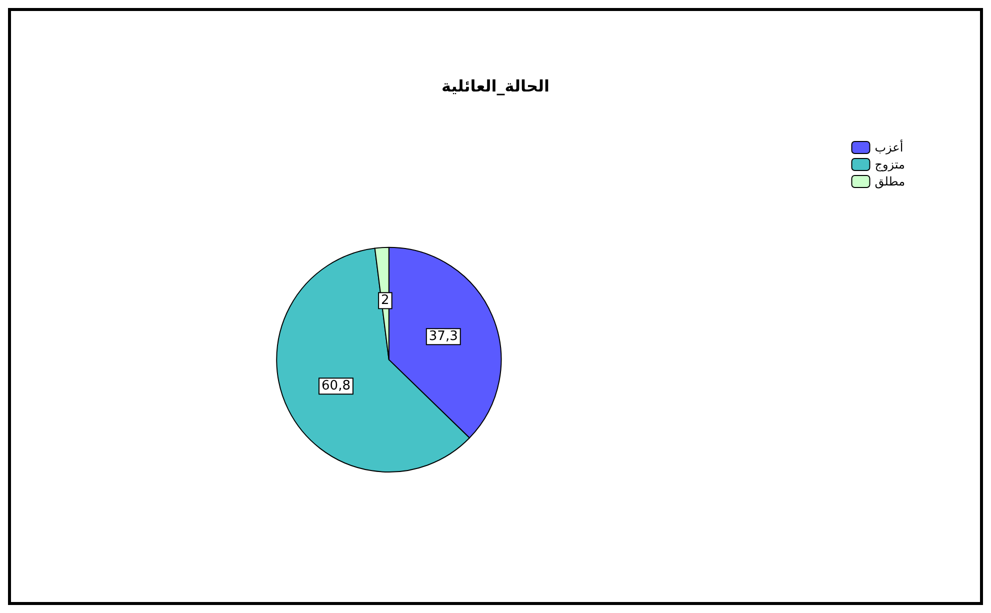 The image size is (991, 613). What do you see at coordinates (385, 300) in the screenshot?
I see `data-label: 2` at bounding box center [385, 300].